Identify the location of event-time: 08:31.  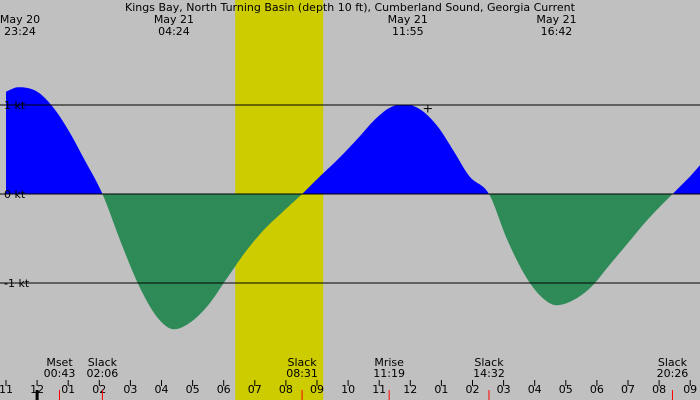
(302, 373).